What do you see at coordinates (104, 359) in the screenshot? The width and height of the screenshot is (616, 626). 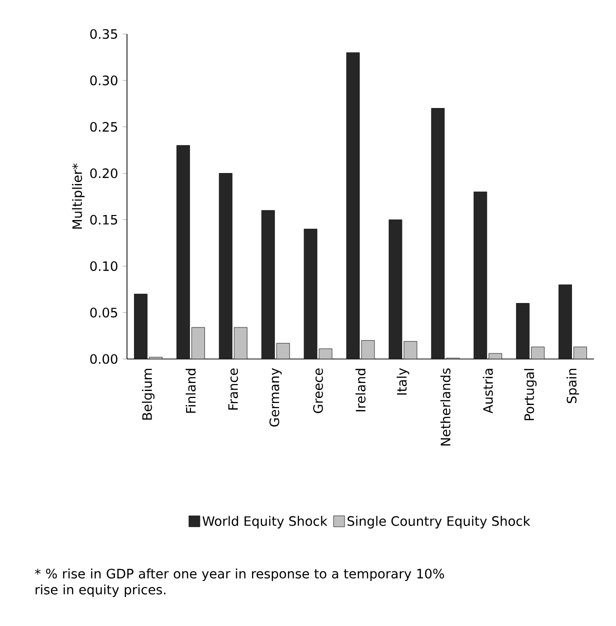 I see `y-tick-label: 0.00` at bounding box center [104, 359].